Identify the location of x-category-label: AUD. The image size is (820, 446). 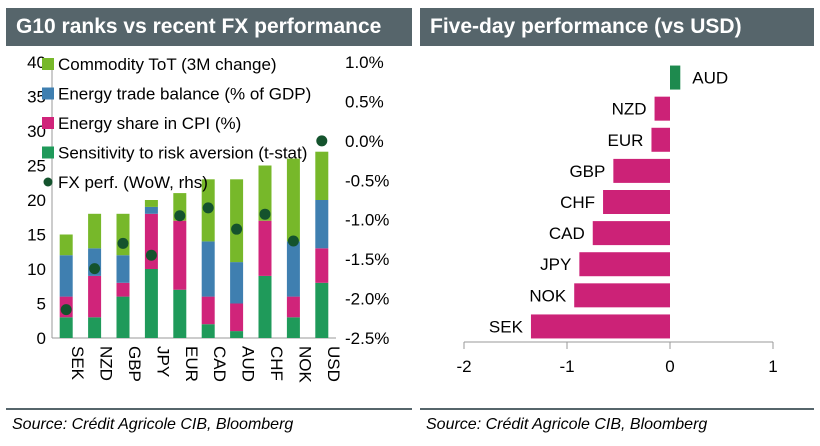
(248, 364).